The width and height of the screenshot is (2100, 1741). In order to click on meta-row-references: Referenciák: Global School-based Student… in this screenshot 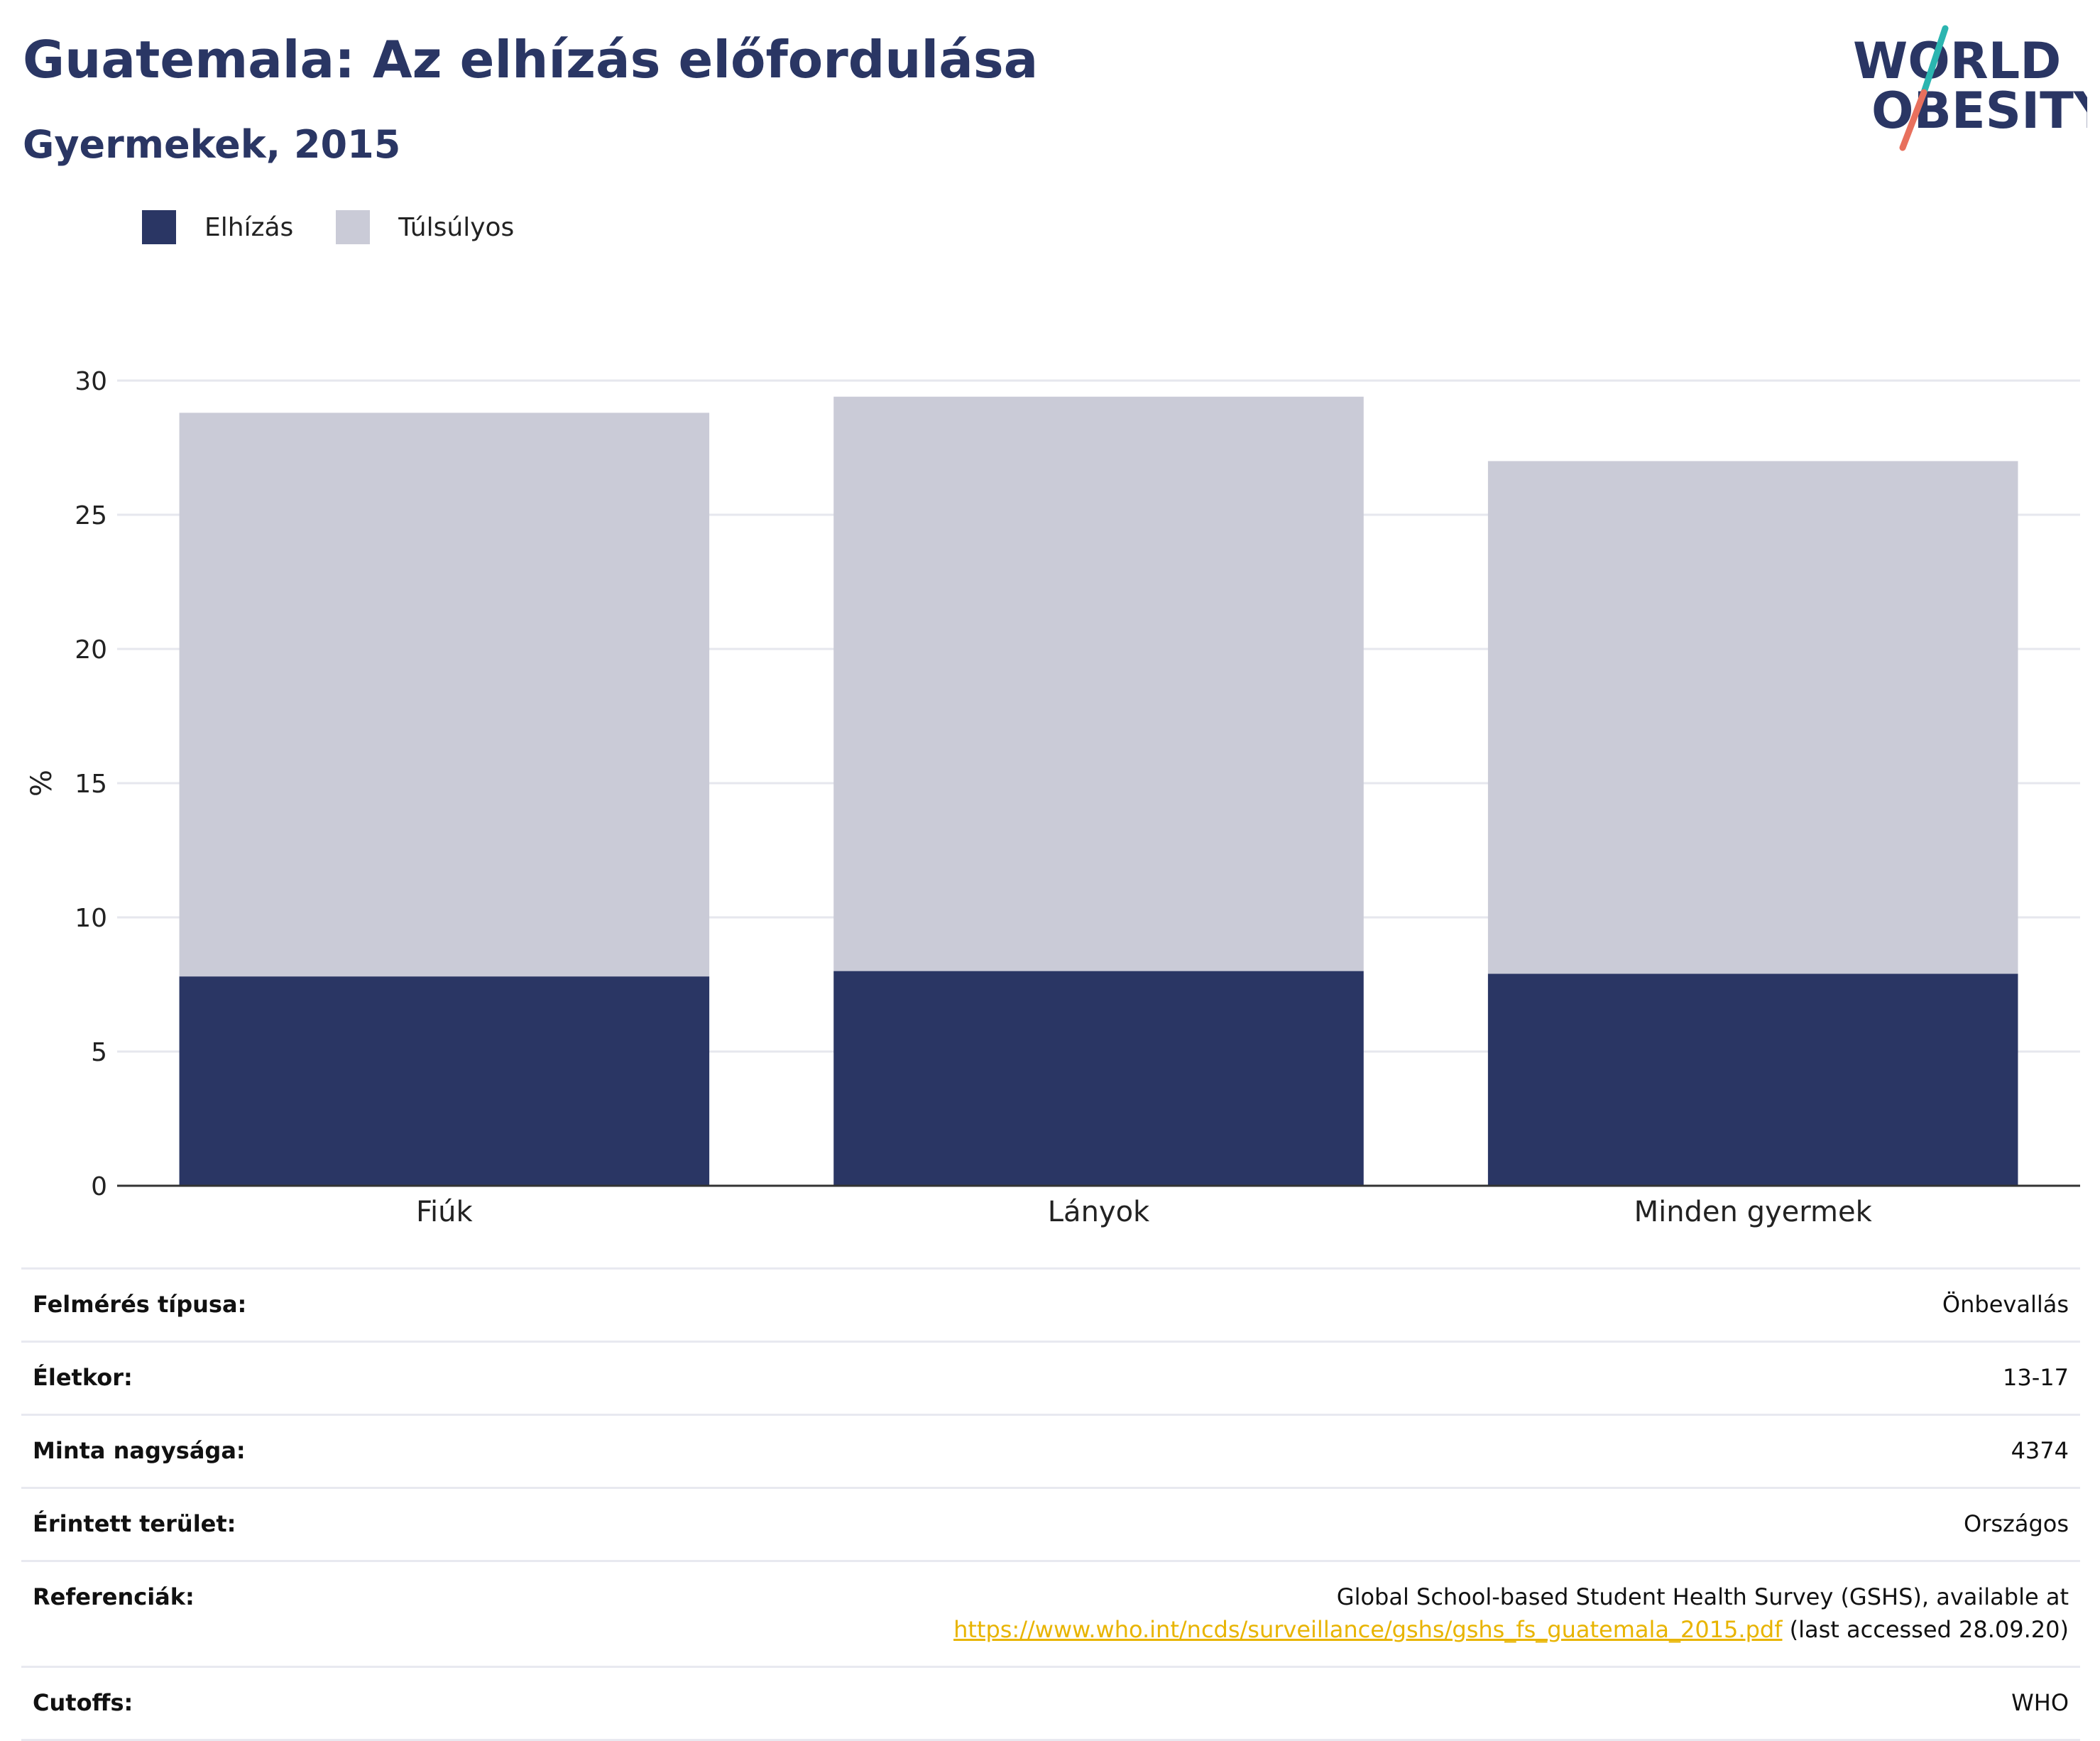, I will do `click(1050, 1613)`.